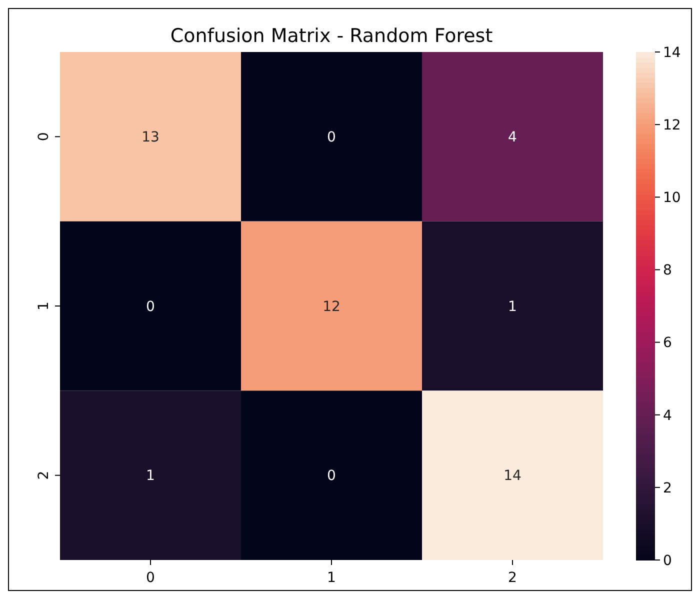 The image size is (700, 599). I want to click on color-bar-label: 2, so click(667, 488).